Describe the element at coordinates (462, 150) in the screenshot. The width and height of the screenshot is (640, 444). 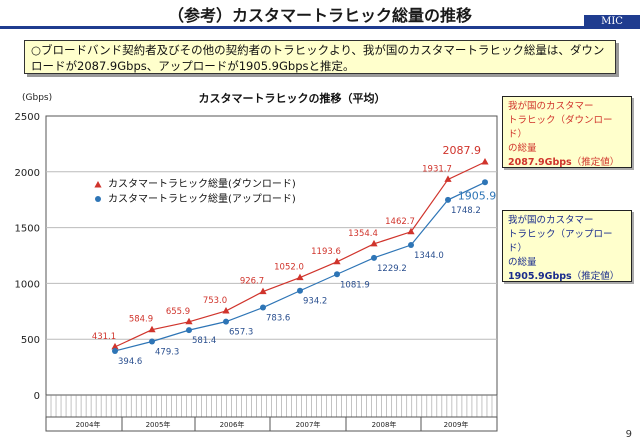
I see `download-data-label: 2087.9` at that location.